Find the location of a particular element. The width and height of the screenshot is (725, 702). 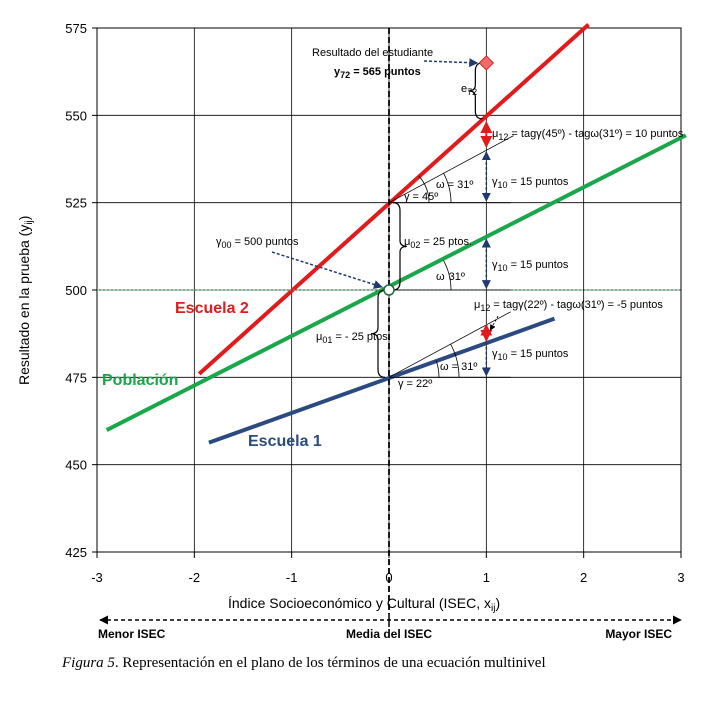

isec-low-label: Menor ISEC is located at coordinates (132, 634).